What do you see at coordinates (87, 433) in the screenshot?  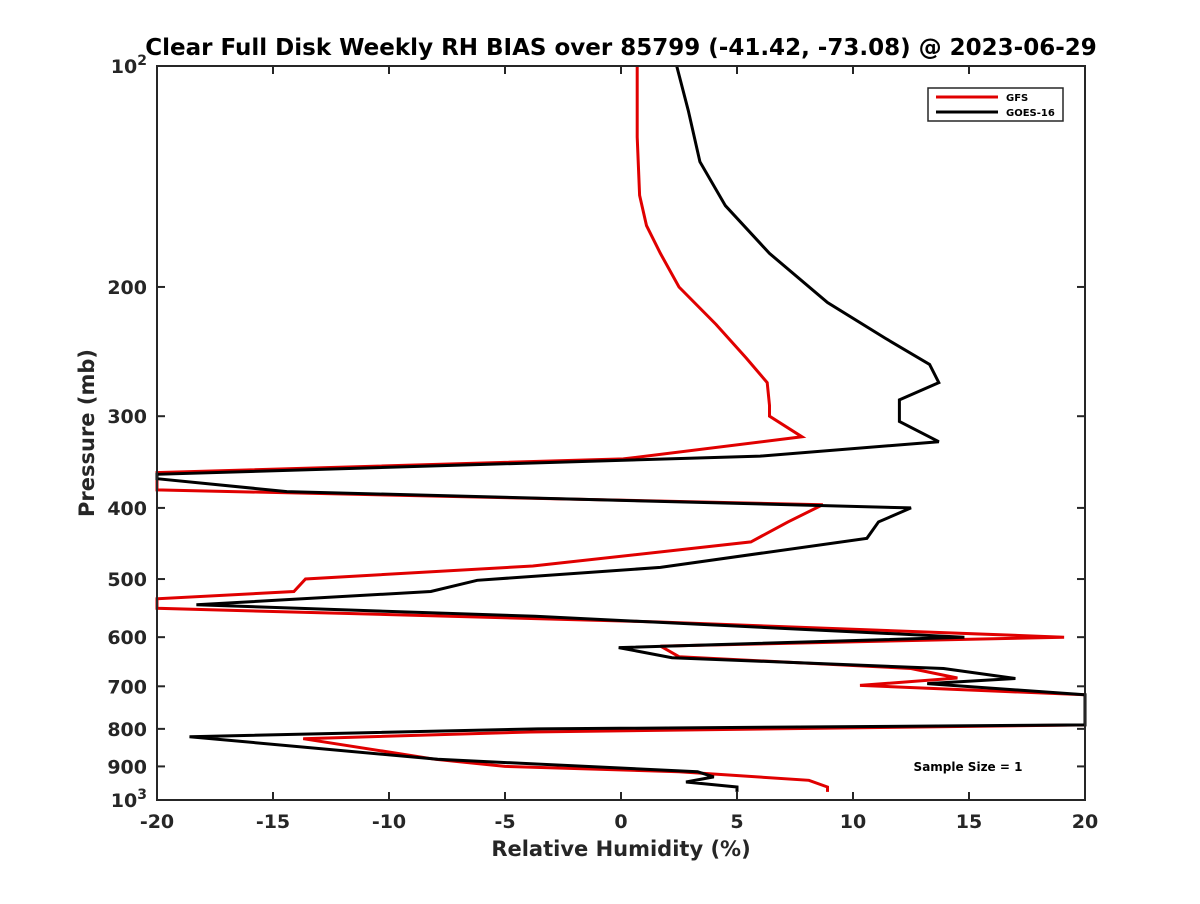 I see `y-axis-label: Pressure (mb)` at bounding box center [87, 433].